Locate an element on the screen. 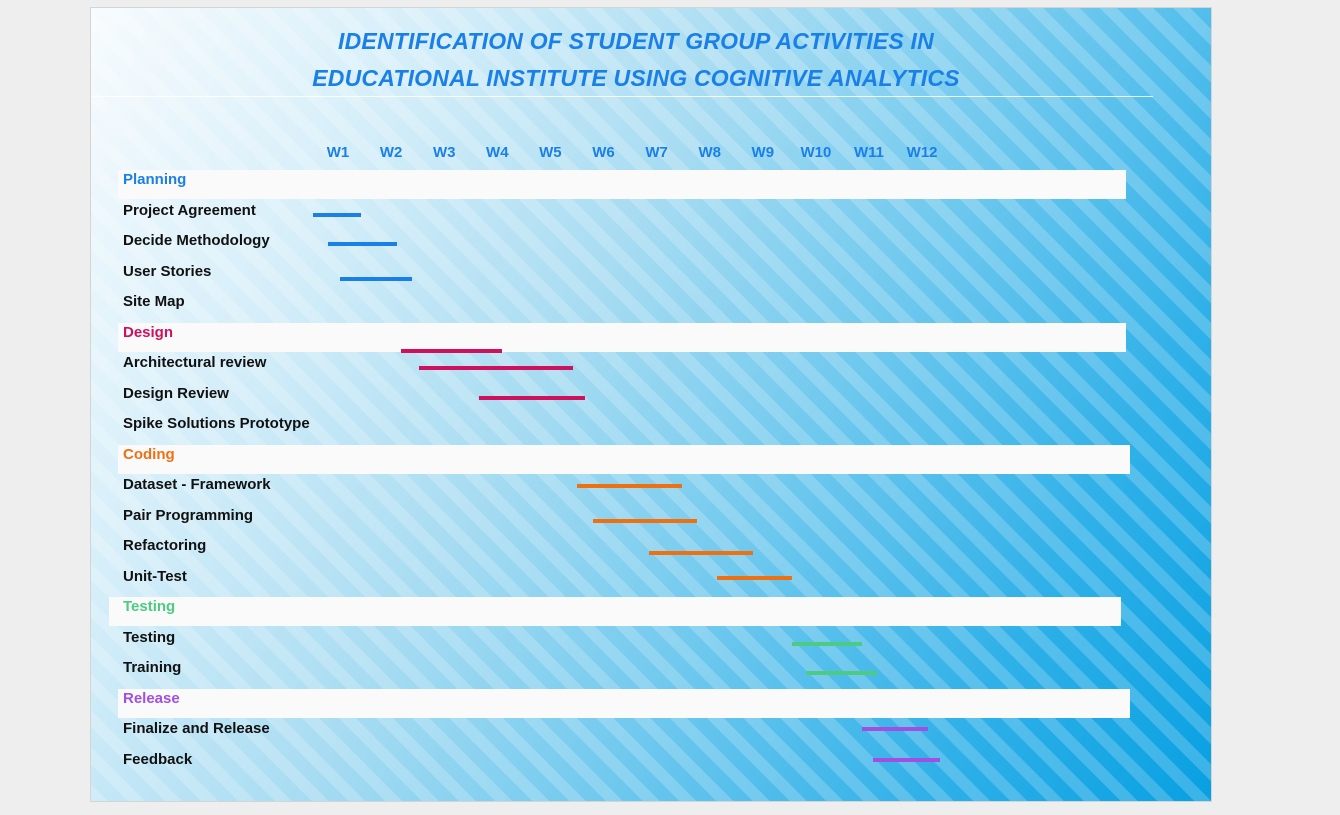 This screenshot has height=815, width=1340. task-label: Dataset - Framework is located at coordinates (197, 484).